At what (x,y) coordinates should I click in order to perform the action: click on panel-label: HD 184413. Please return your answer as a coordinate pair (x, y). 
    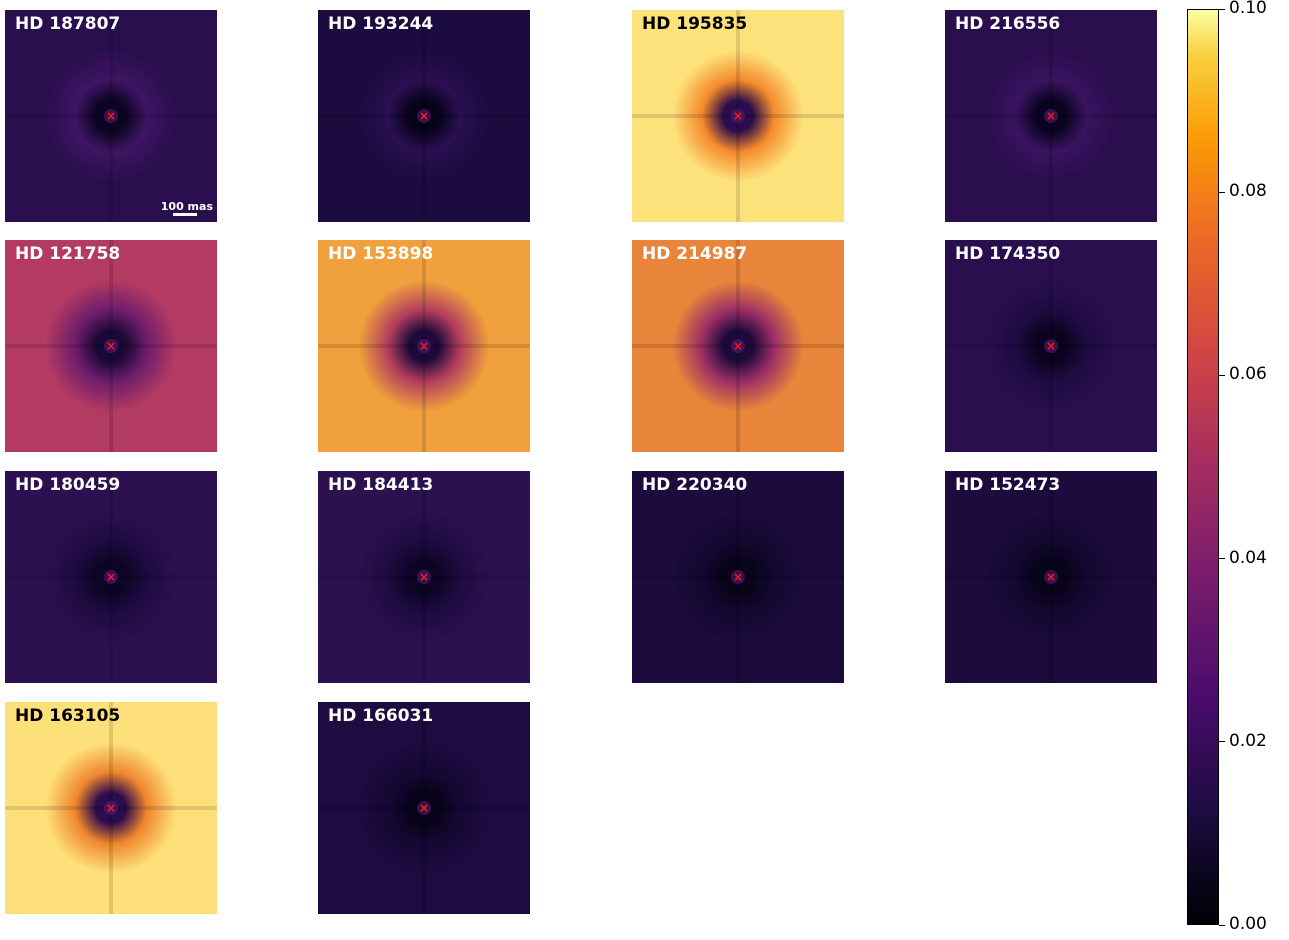
    Looking at the image, I should click on (381, 485).